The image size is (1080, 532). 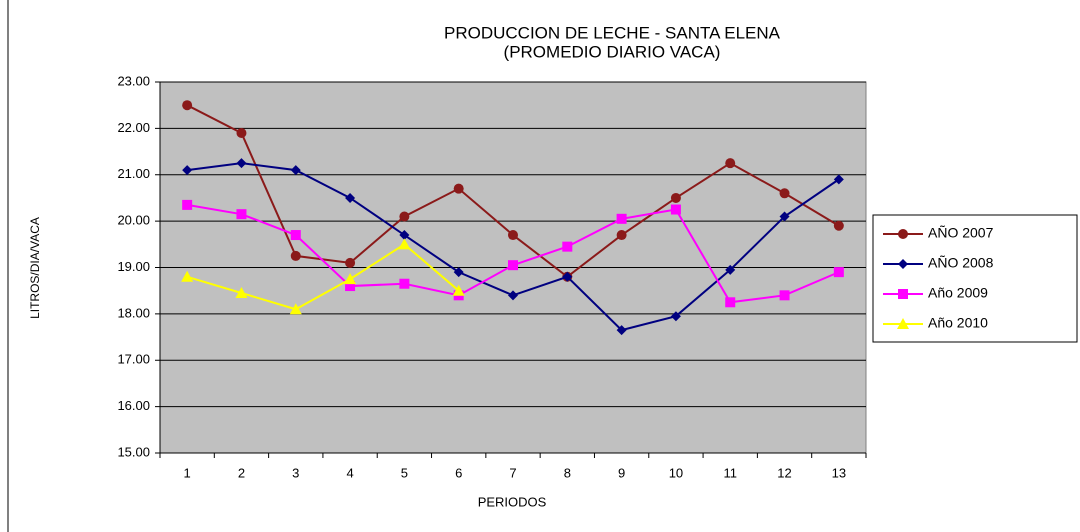 I want to click on x-tick-label: 2, so click(x=241, y=472).